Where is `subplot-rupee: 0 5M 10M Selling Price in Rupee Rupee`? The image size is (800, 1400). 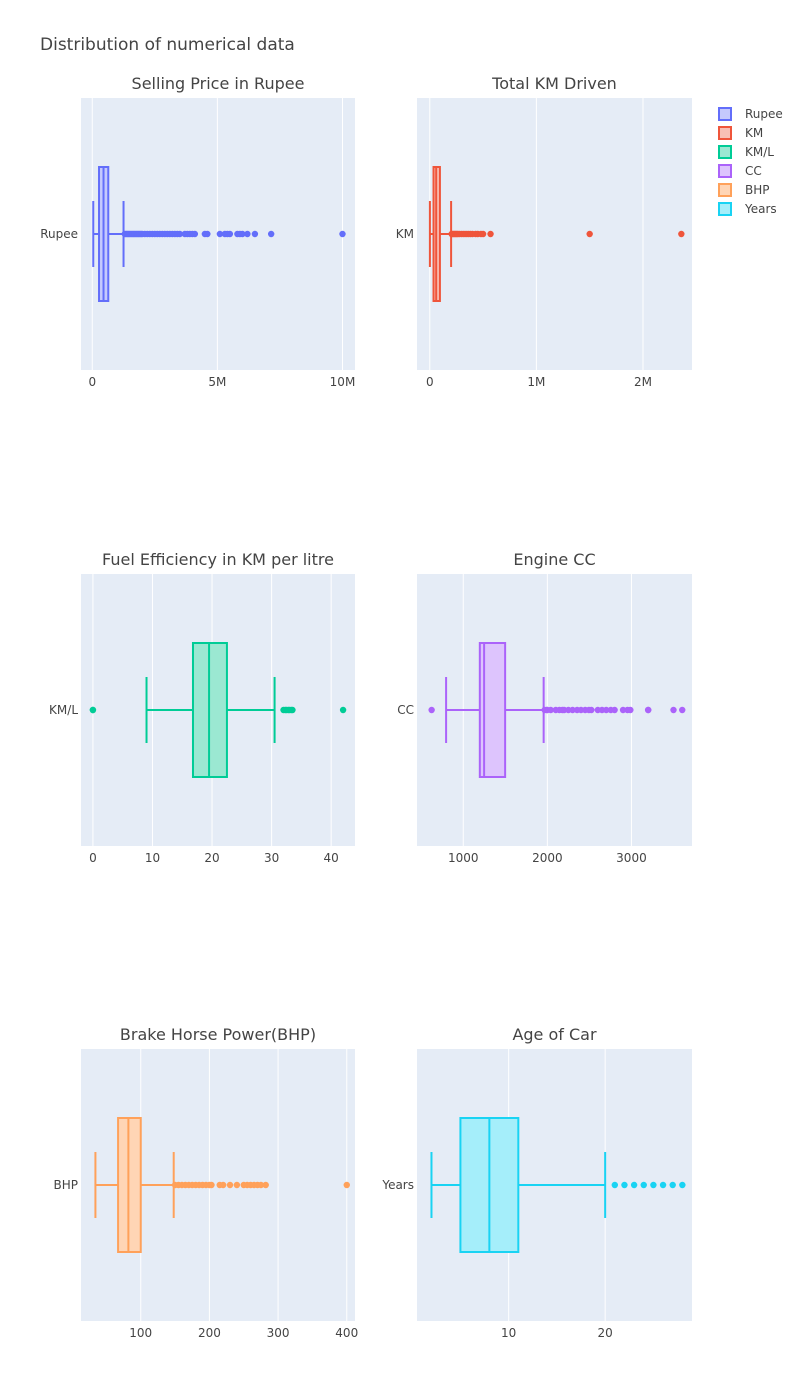 subplot-rupee: 0 5M 10M Selling Price in Rupee Rupee is located at coordinates (197, 231).